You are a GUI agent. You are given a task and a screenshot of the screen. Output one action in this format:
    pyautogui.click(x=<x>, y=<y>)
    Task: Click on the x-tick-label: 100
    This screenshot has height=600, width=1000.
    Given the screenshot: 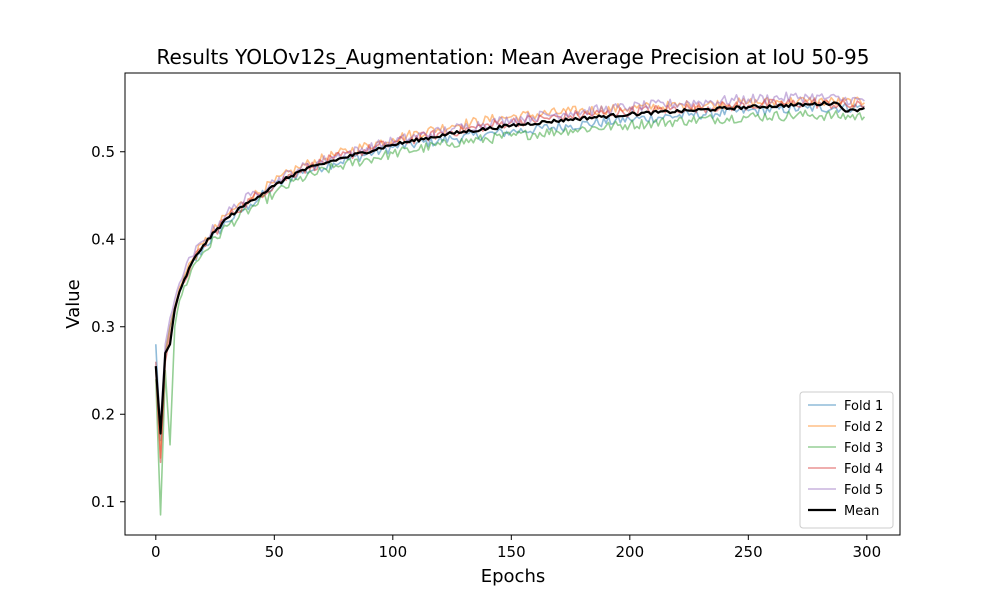 What is the action you would take?
    pyautogui.click(x=392, y=552)
    